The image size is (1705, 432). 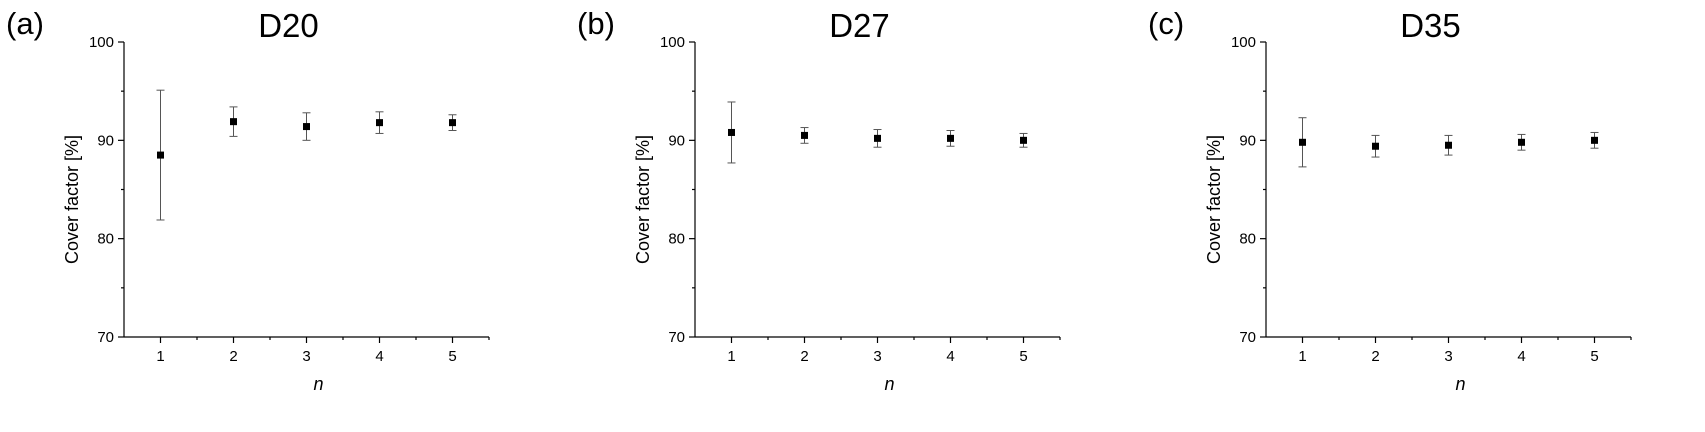 What do you see at coordinates (859, 25) in the screenshot?
I see `chart-title: D27` at bounding box center [859, 25].